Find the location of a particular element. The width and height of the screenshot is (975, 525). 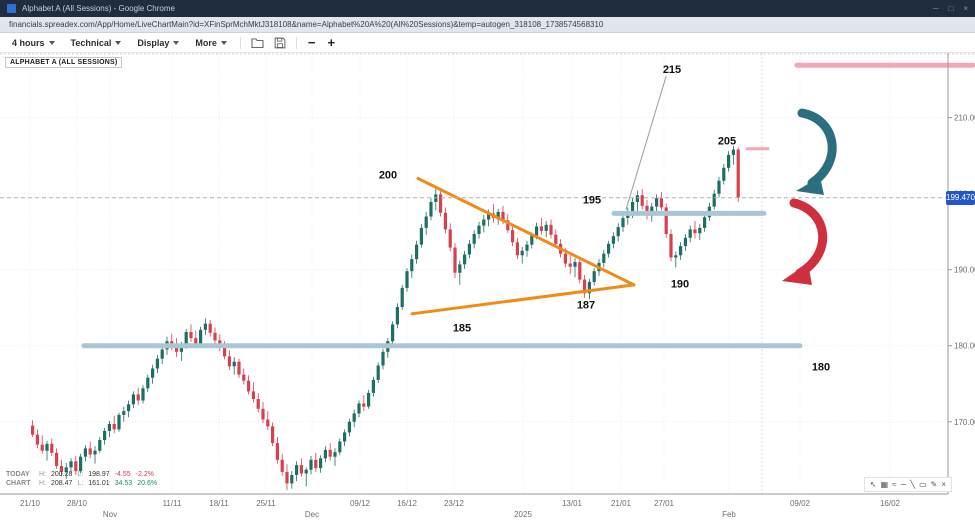

maximize-button: □ is located at coordinates (951, 8).